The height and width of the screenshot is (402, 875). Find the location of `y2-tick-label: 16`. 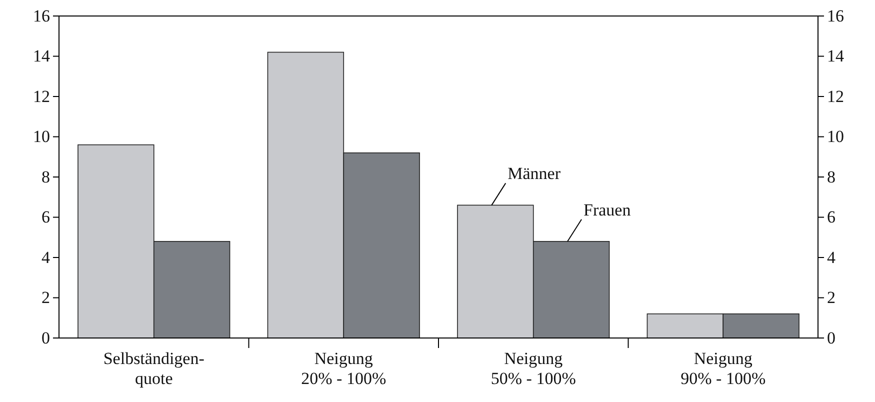

y2-tick-label: 16 is located at coordinates (835, 16).